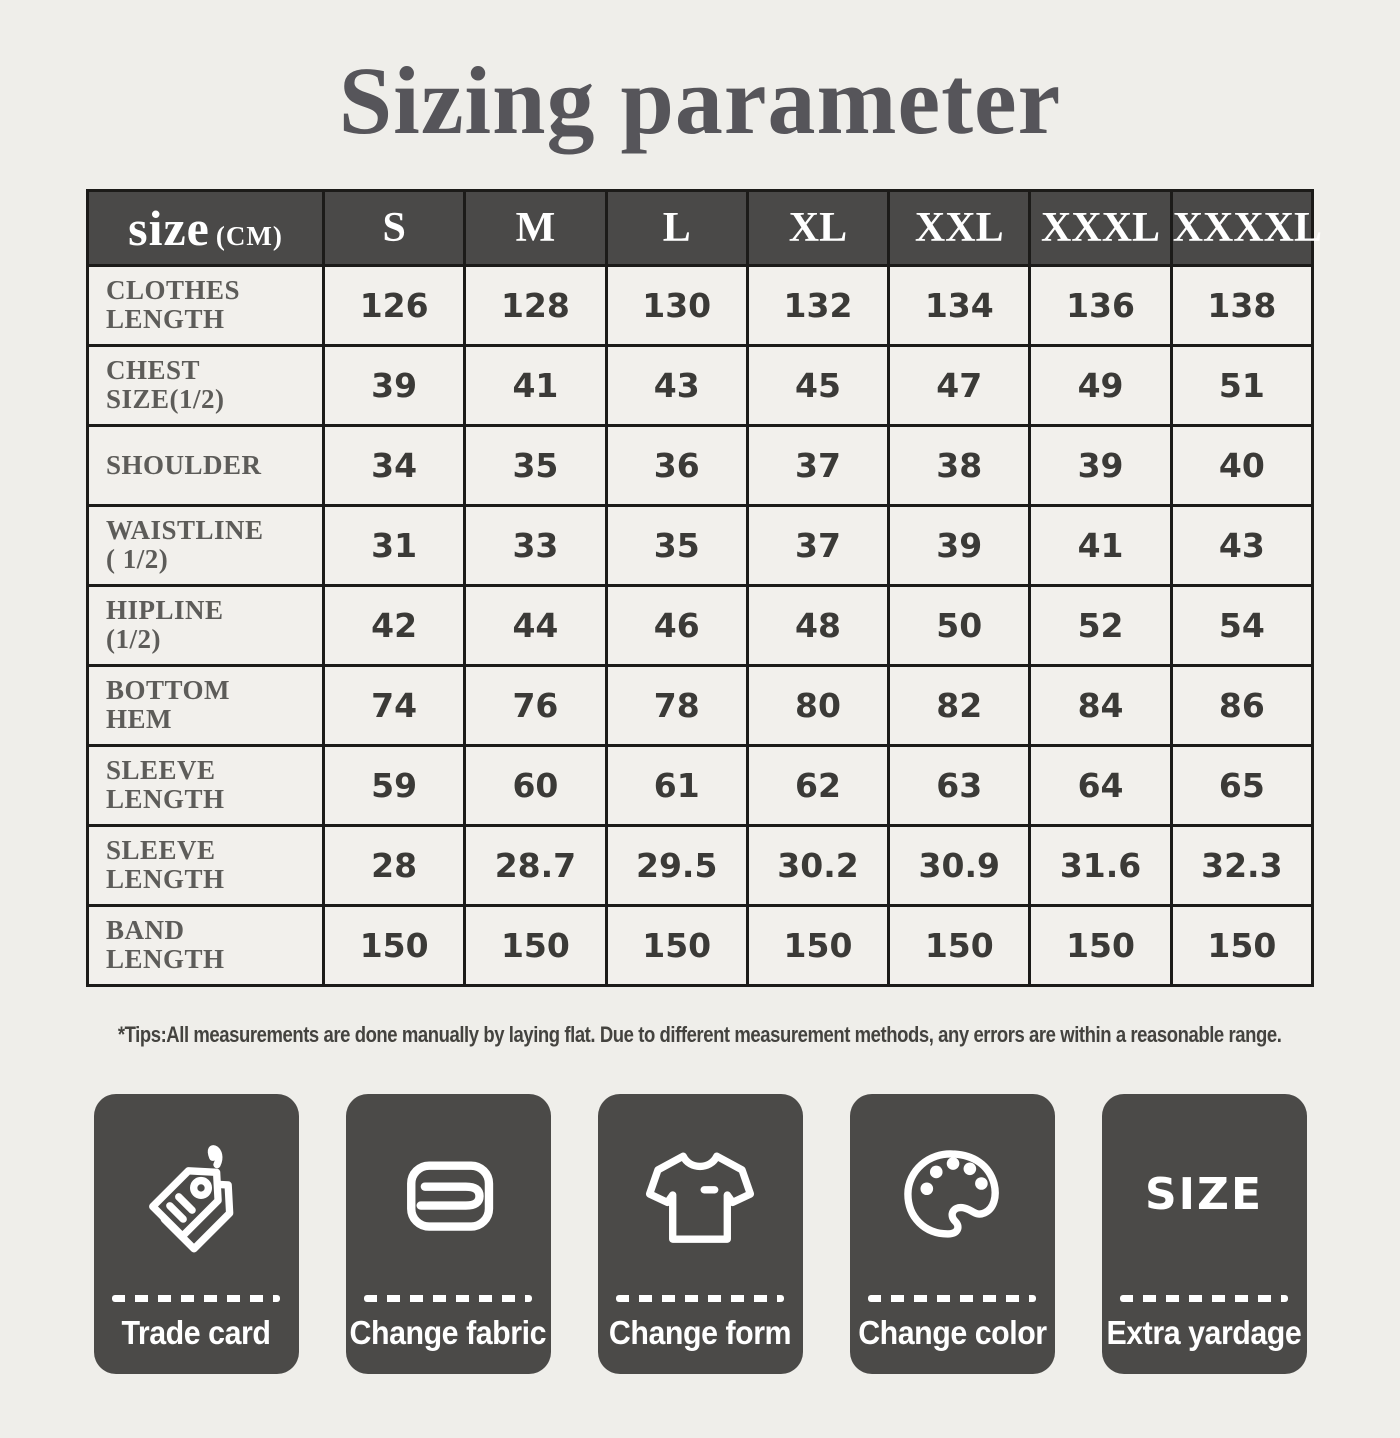 The width and height of the screenshot is (1400, 1438). What do you see at coordinates (205, 227) in the screenshot?
I see `size-unit-header-cell: size (CM)` at bounding box center [205, 227].